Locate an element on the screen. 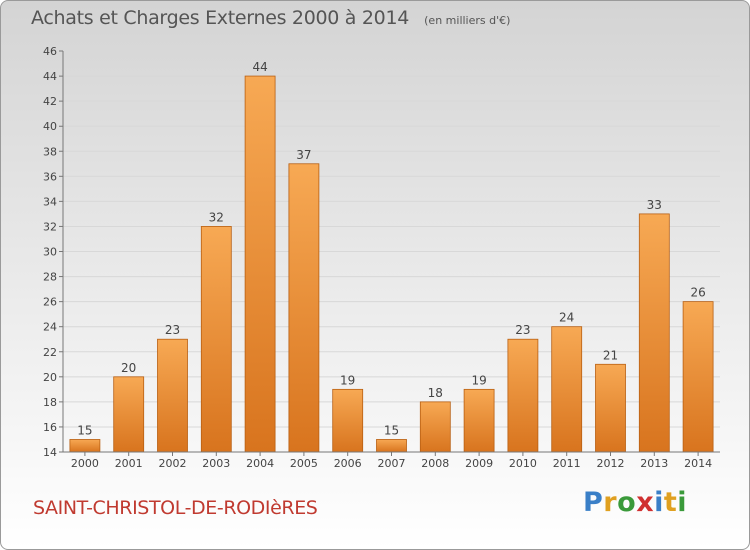  y-tick-label: 16 is located at coordinates (50, 427).